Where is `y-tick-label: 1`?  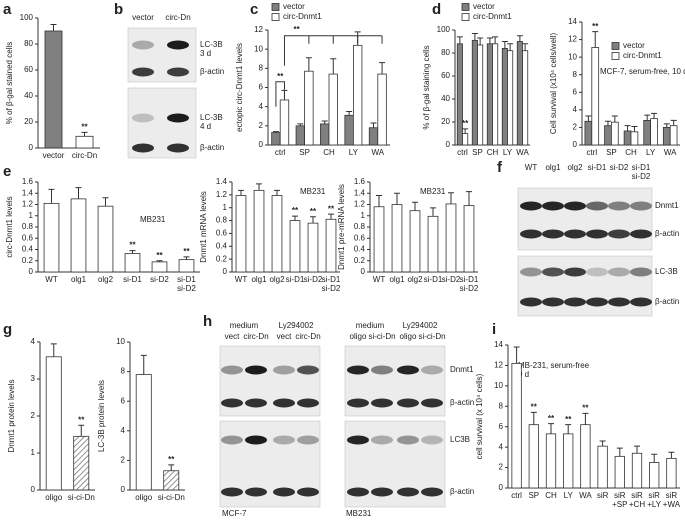 y-tick-label: 1 is located at coordinates (31, 215).